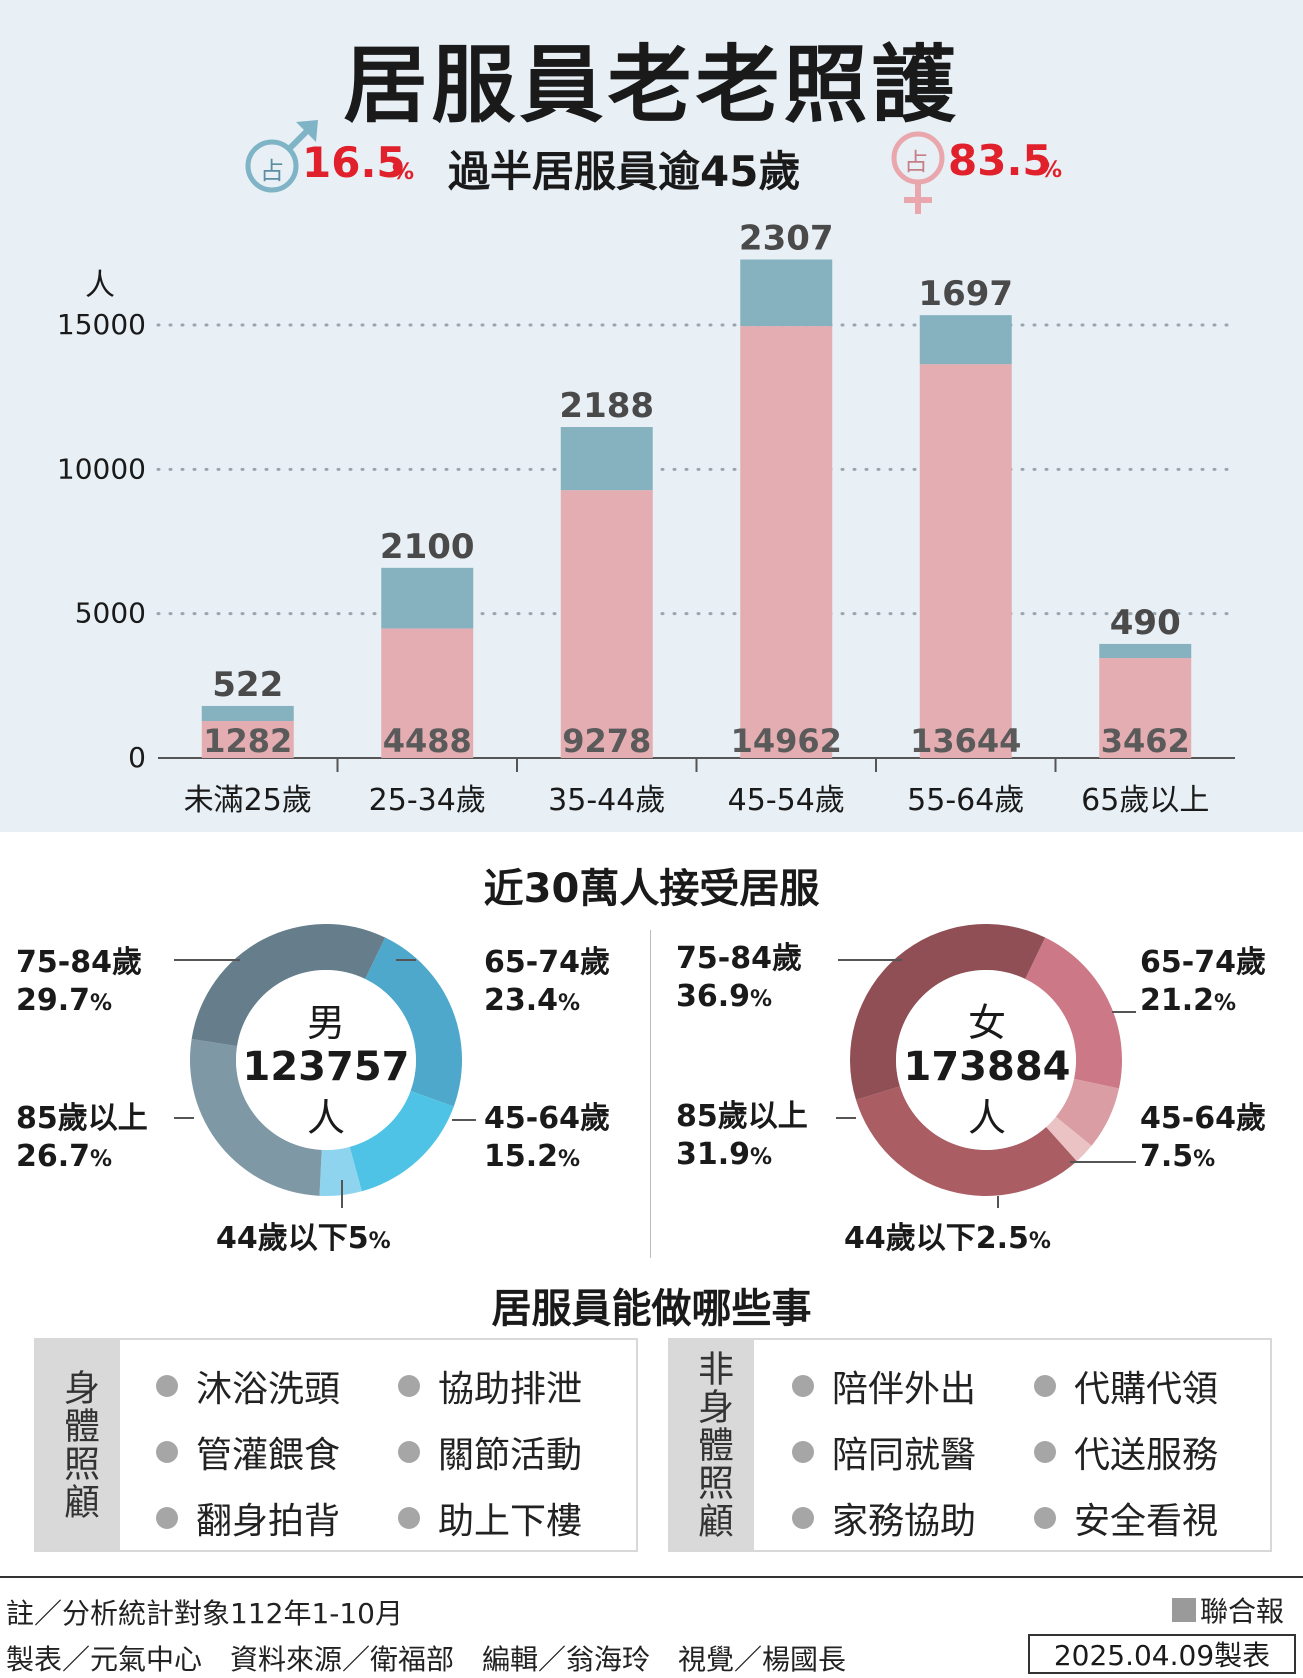 This screenshot has height=1678, width=1303. I want to click on bar-value-label-female: 13644, so click(965, 741).